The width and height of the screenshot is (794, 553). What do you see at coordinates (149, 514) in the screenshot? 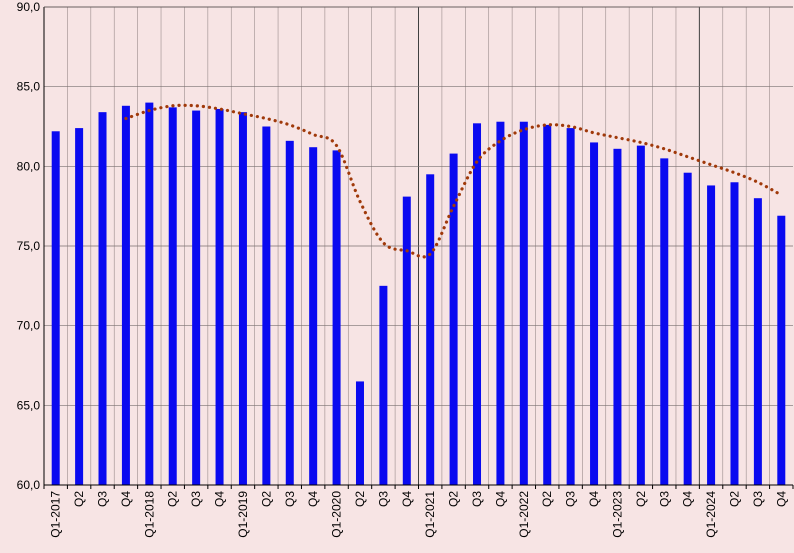
I see `x-tick-label: Q1-2018` at bounding box center [149, 514].